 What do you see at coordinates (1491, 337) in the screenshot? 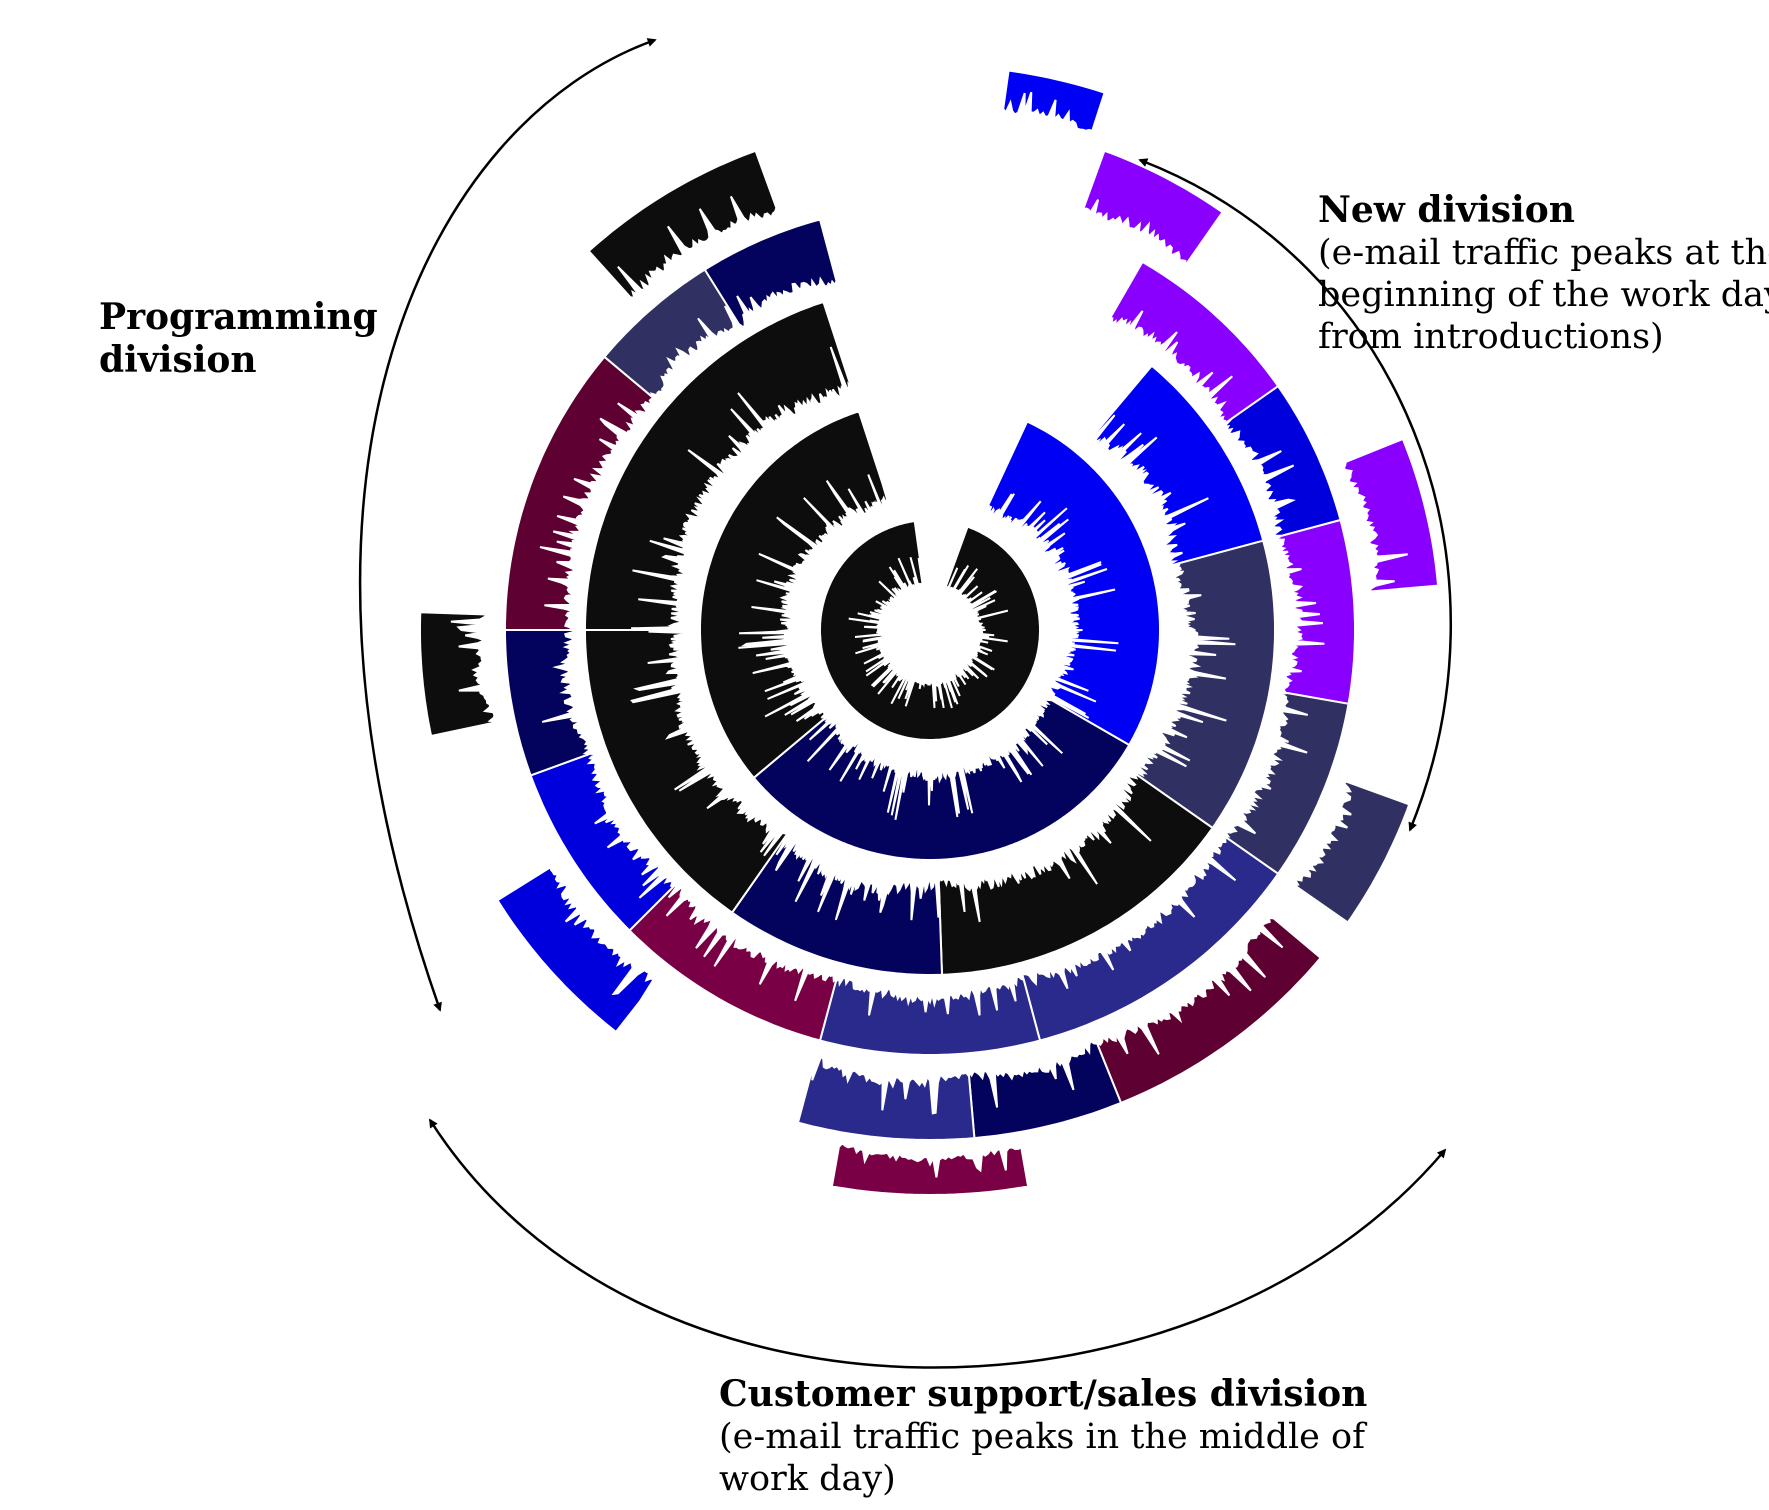
I see `new-division-note-line3: from introductions)` at bounding box center [1491, 337].